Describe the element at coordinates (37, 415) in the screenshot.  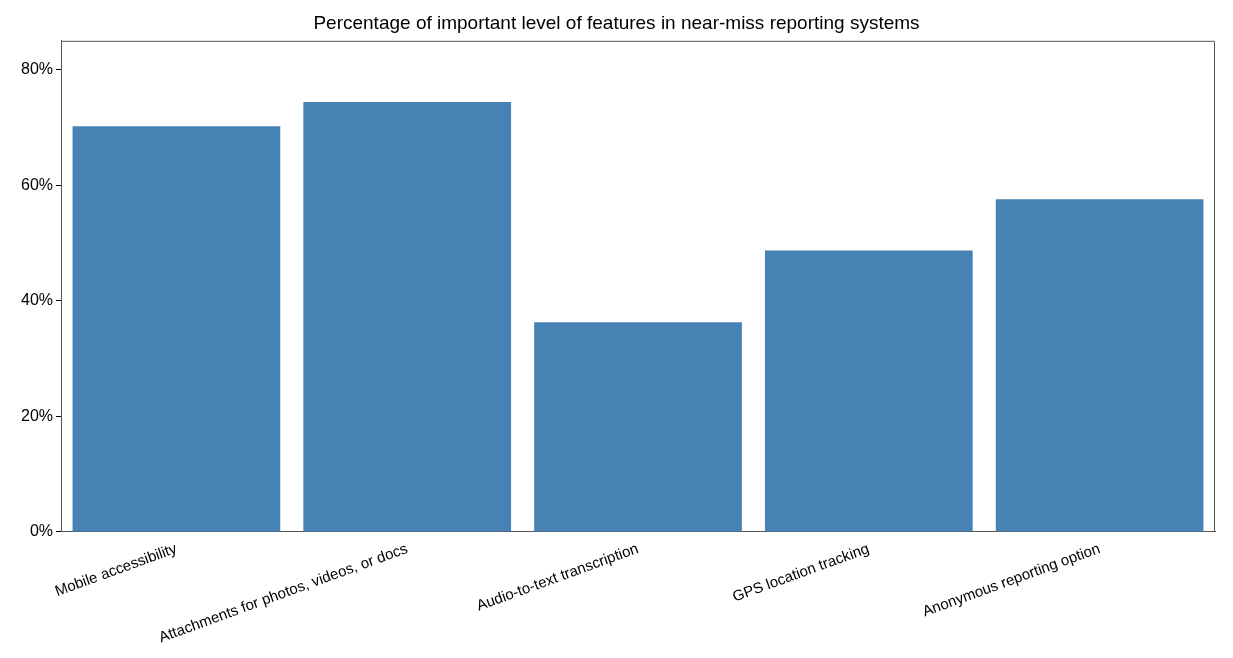
I see `y-tick-label: 20%` at that location.